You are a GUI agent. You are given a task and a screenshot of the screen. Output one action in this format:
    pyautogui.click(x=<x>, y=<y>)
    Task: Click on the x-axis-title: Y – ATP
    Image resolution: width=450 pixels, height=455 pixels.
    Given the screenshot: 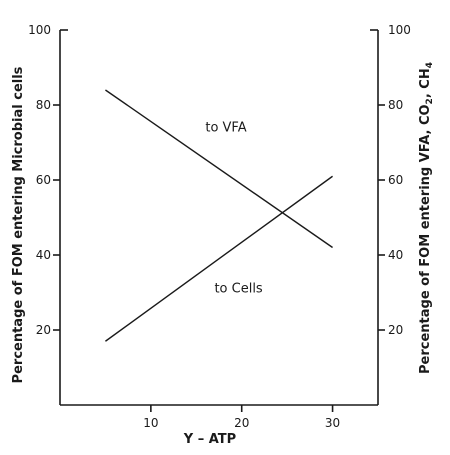 What is the action you would take?
    pyautogui.click(x=209, y=439)
    